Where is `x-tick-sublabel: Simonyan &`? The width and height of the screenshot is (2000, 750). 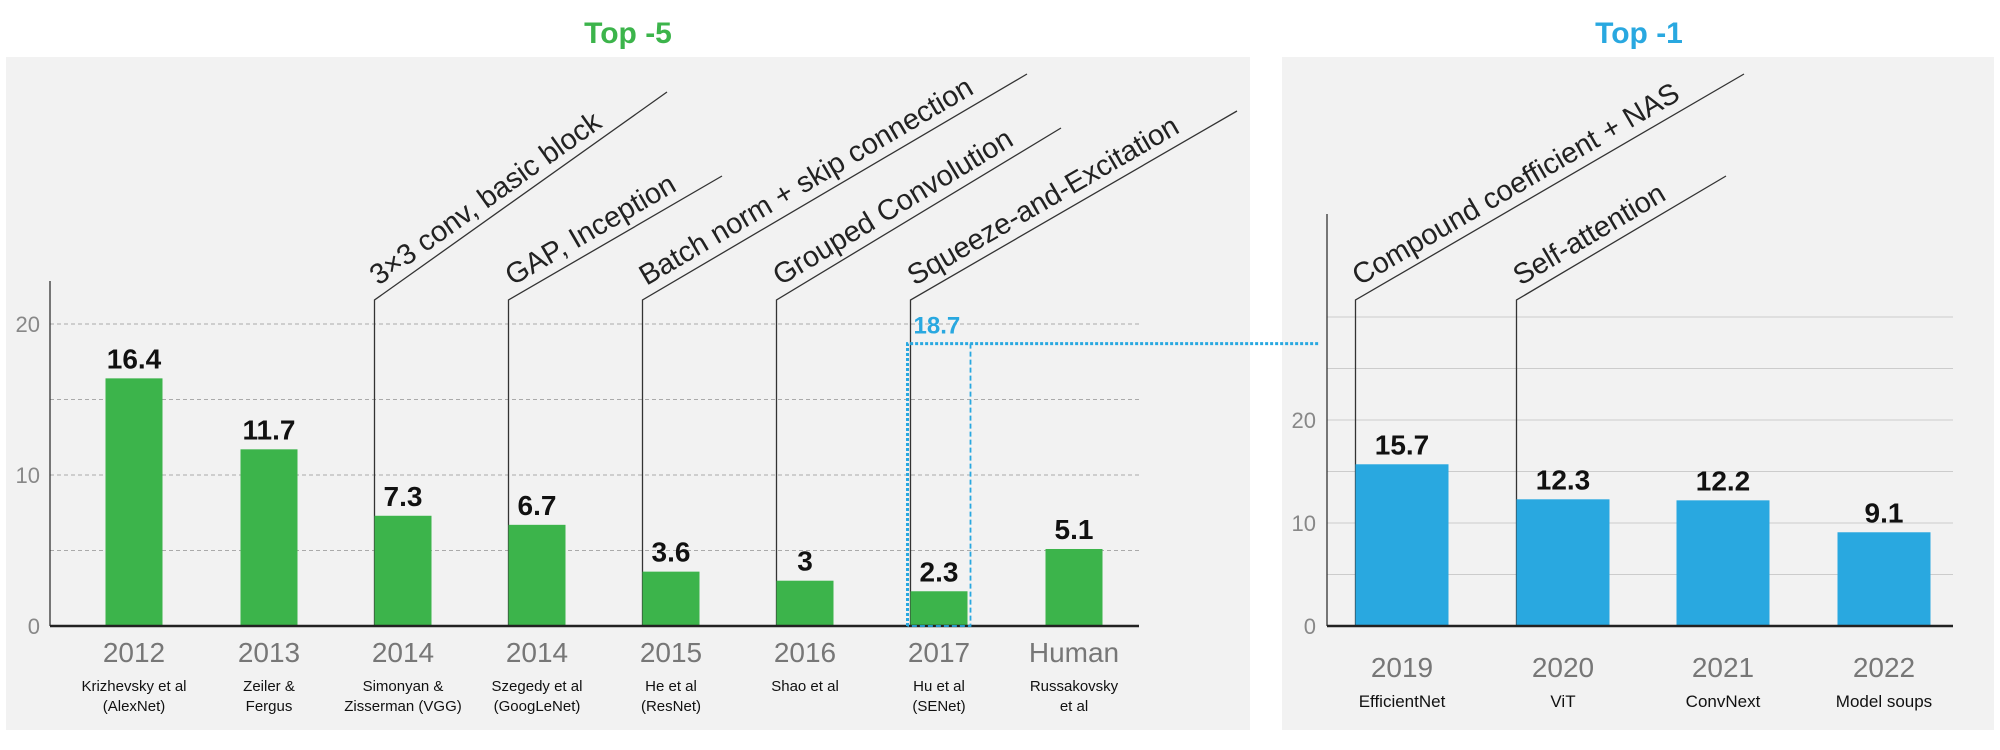
x-tick-sublabel: Simonyan & is located at coordinates (403, 686).